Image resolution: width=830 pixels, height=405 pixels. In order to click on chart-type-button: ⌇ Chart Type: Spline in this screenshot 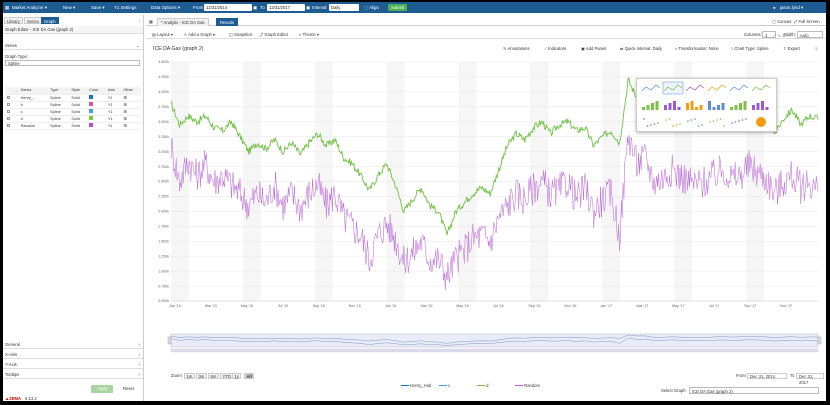, I will do `click(750, 48)`.